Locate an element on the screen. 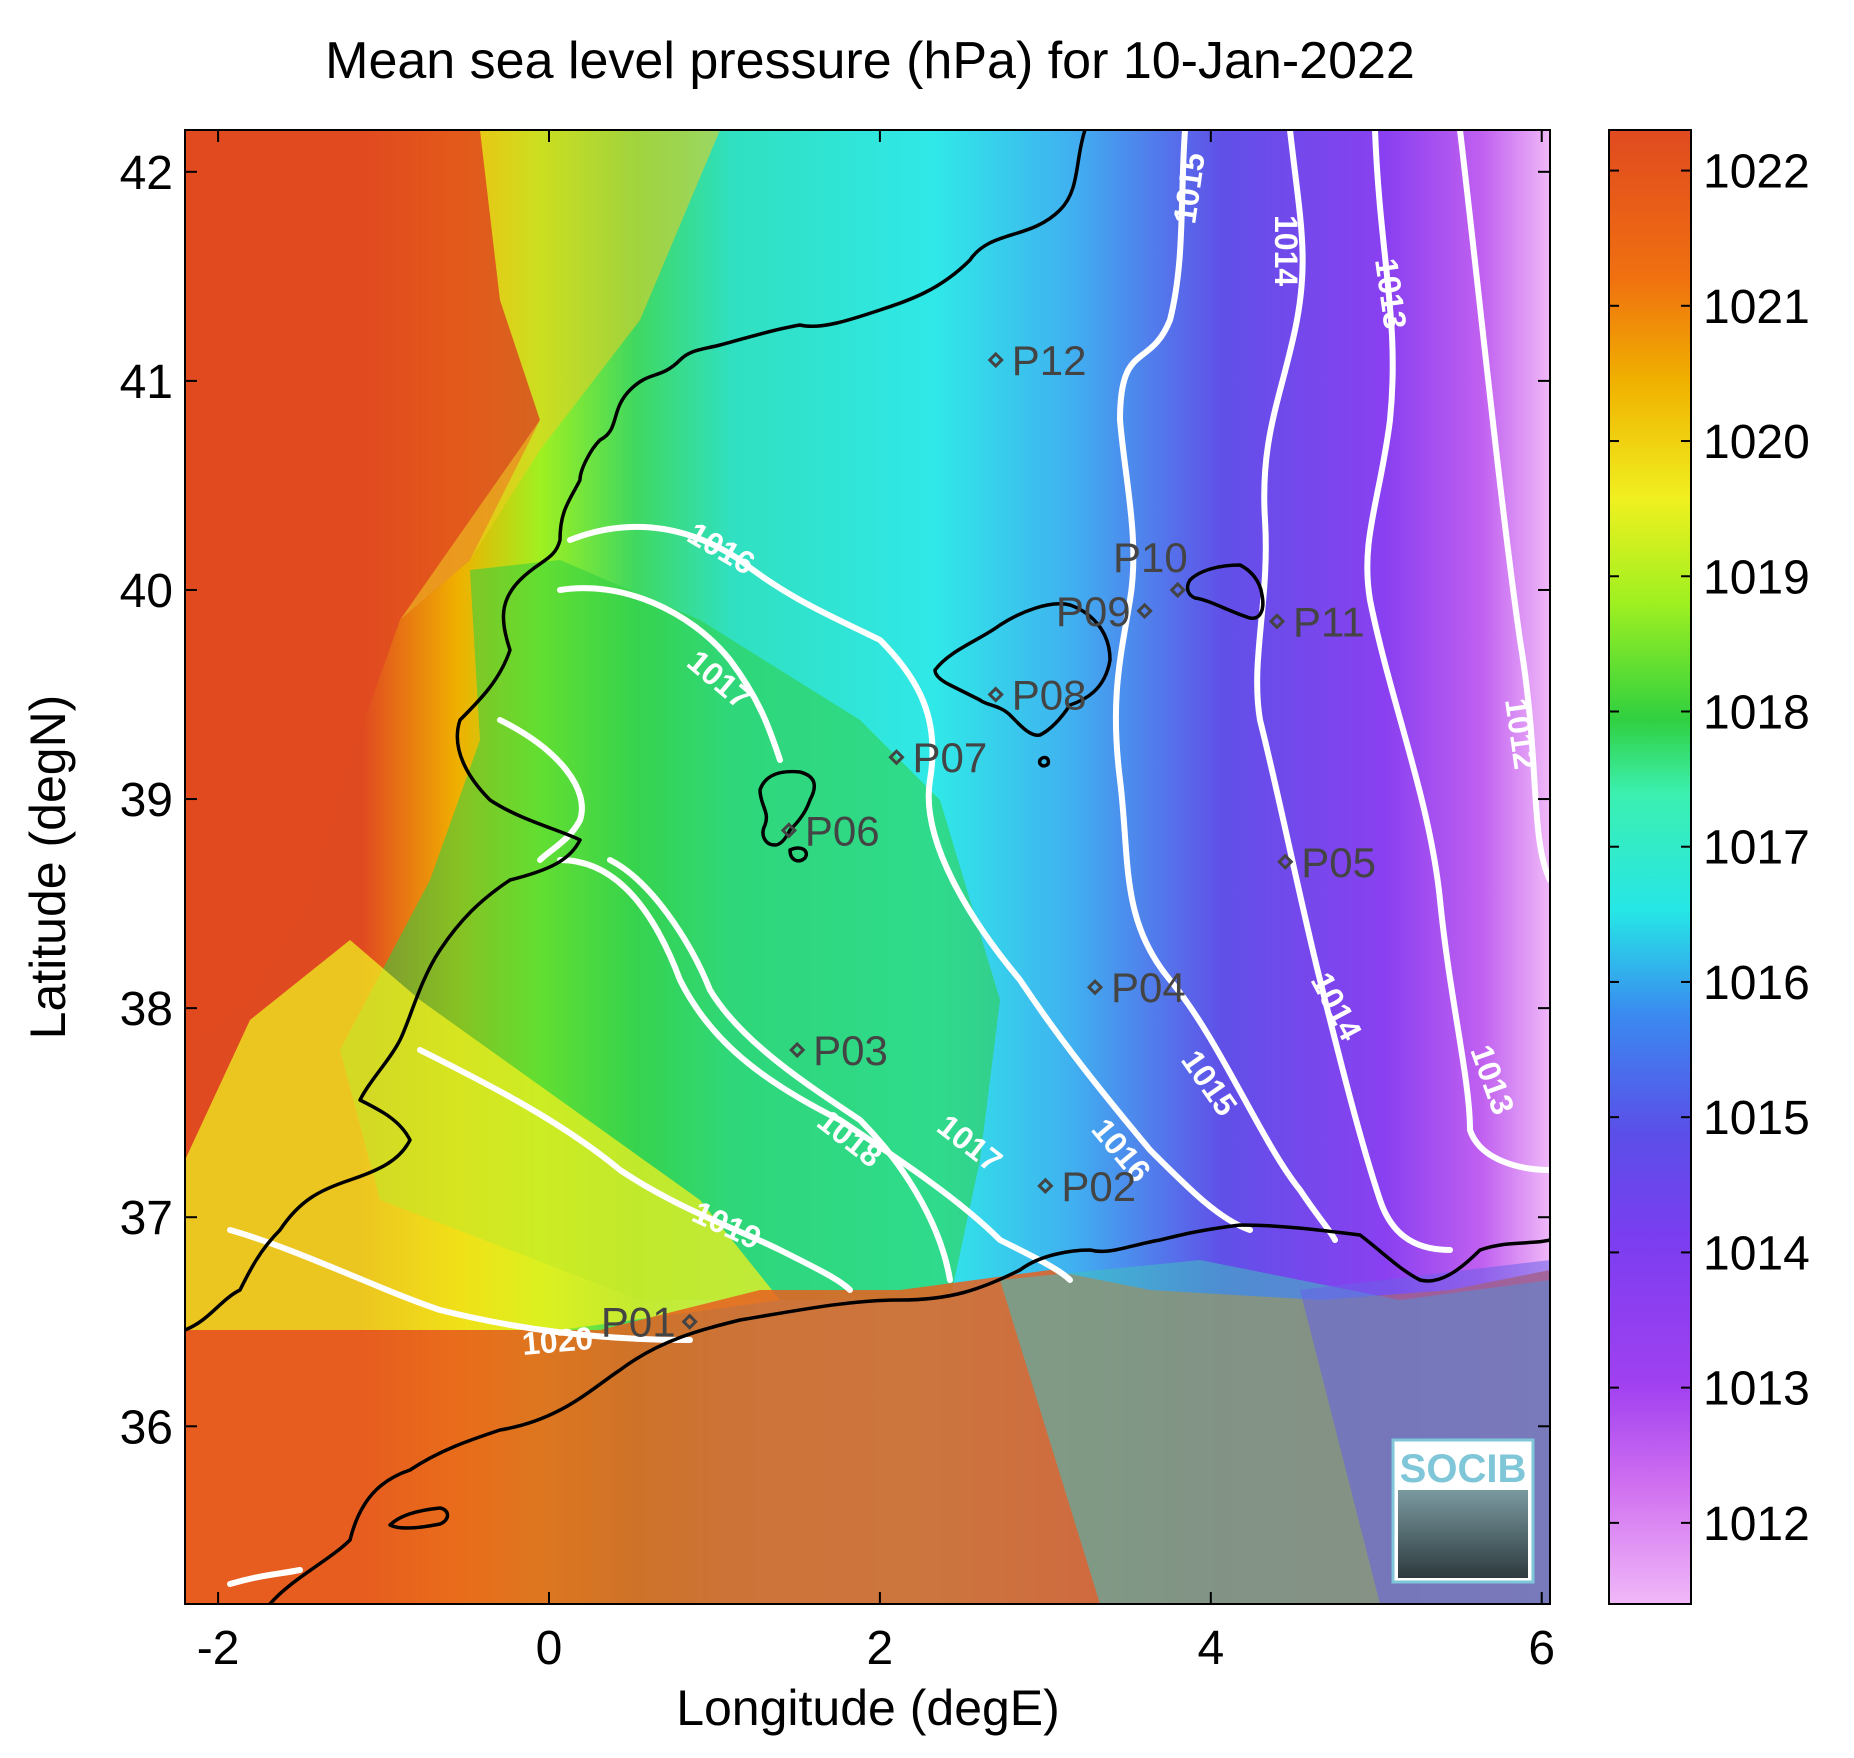 The image size is (1854, 1758). coastline-cabrera is located at coordinates (1044, 761).